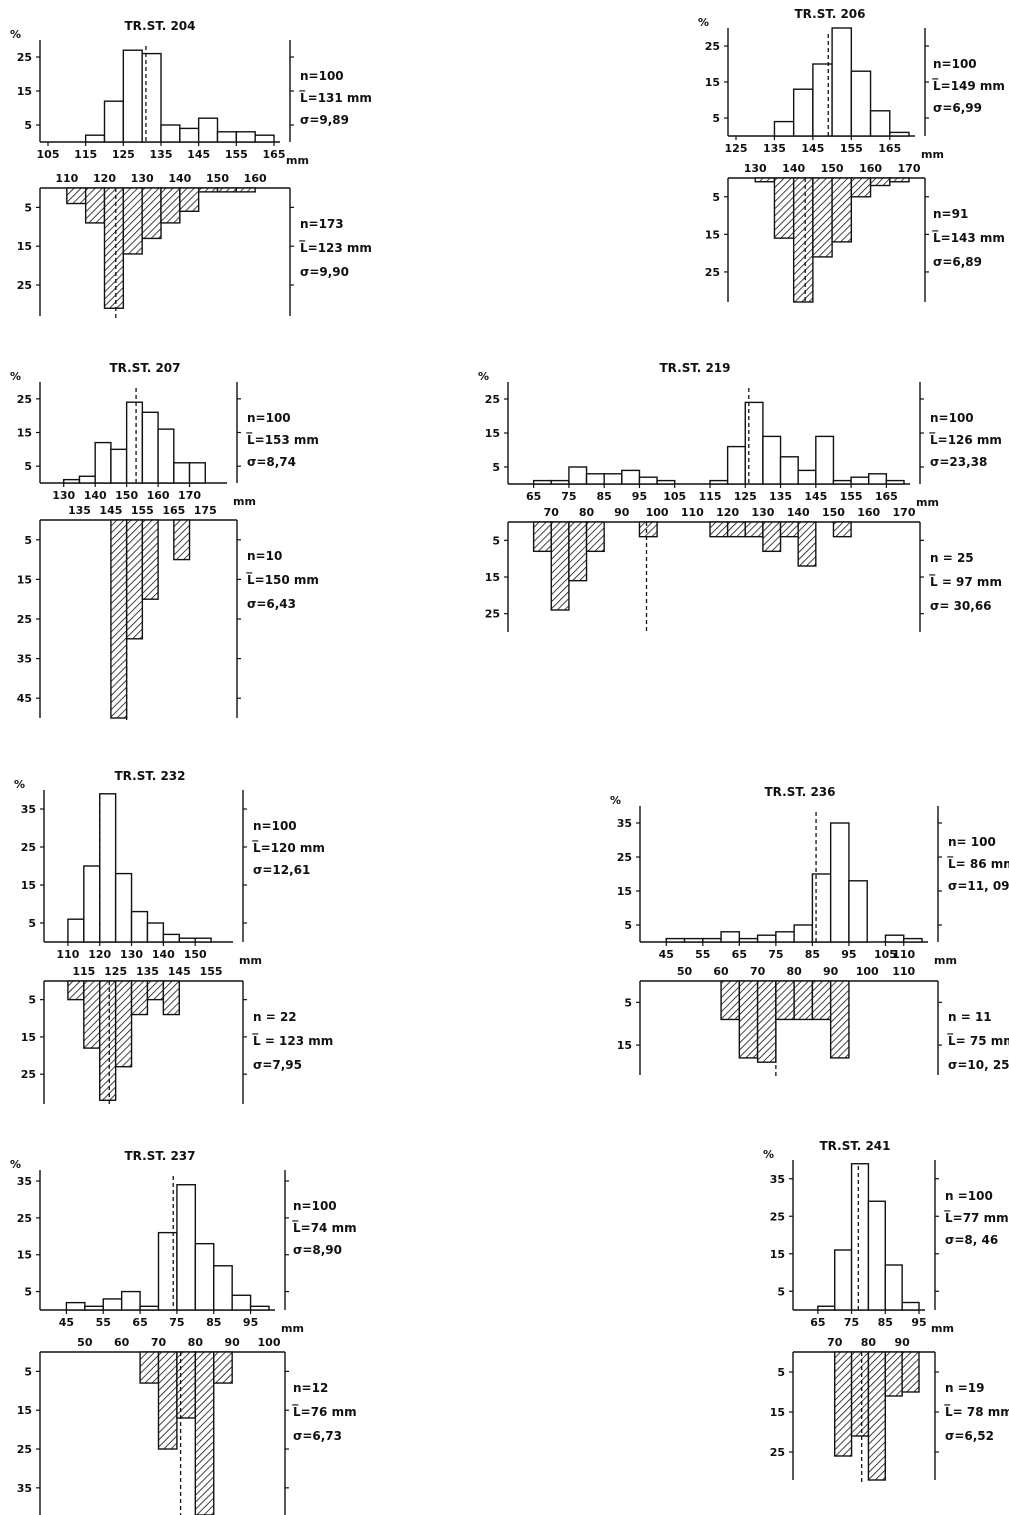 This screenshot has width=1009, height=1515. What do you see at coordinates (869, 1342) in the screenshot?
I see `x-tick-label: 80` at bounding box center [869, 1342].